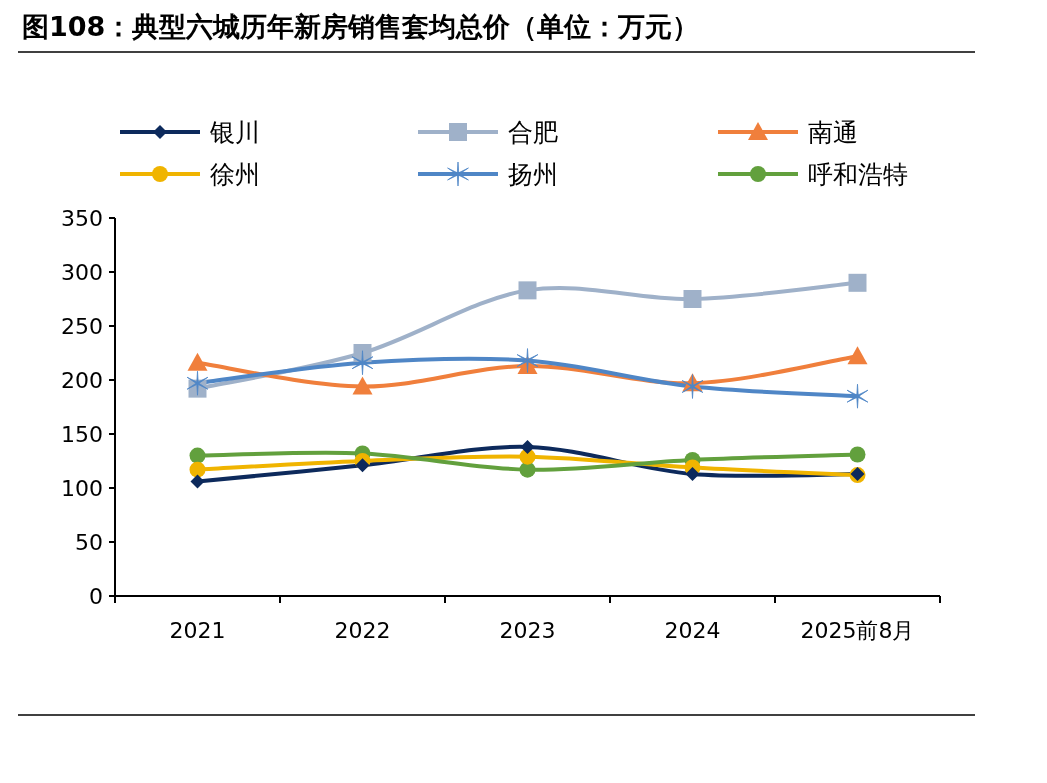 Image resolution: width=1047 pixels, height=783 pixels. What do you see at coordinates (82, 326) in the screenshot?
I see `y-tick-label: 250` at bounding box center [82, 326].